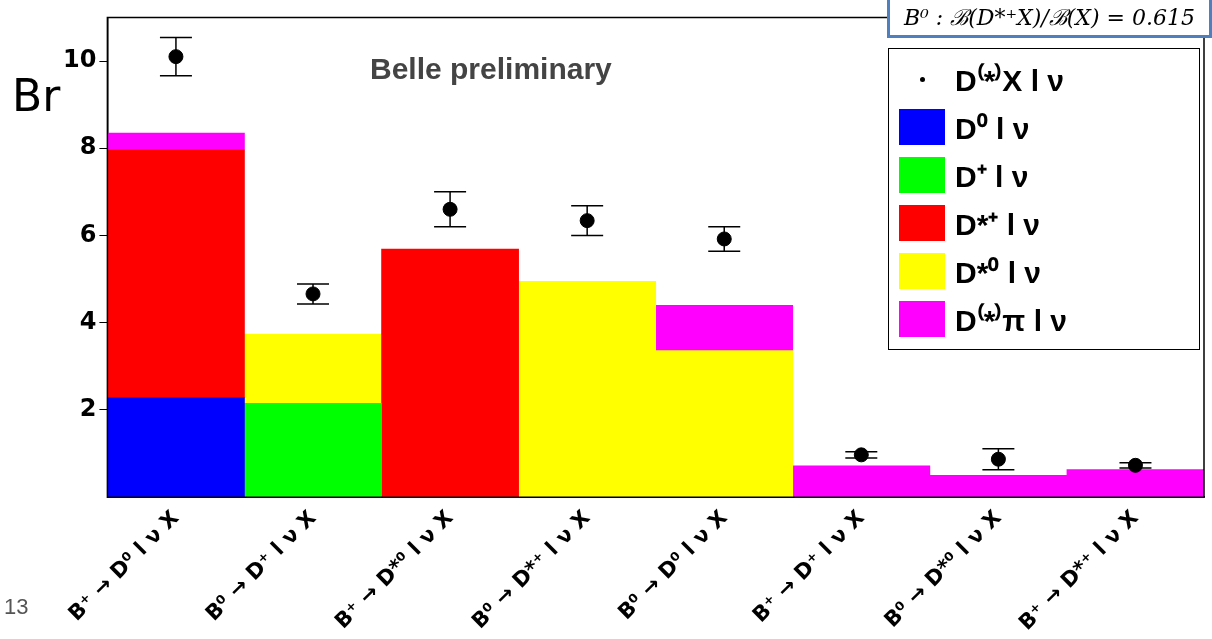 The height and width of the screenshot is (639, 1212). Describe the element at coordinates (672, 565) in the screenshot. I see `x-tick-label: B⁰ → D⁰ l ν X` at that location.